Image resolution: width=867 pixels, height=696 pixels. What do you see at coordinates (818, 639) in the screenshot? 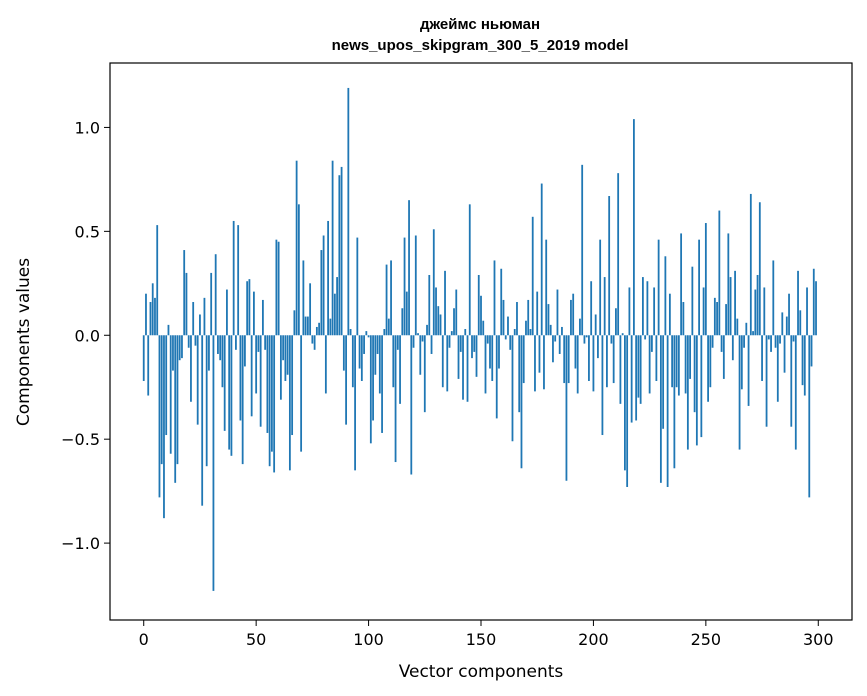
I see `x-tick-label: 300` at bounding box center [818, 639].